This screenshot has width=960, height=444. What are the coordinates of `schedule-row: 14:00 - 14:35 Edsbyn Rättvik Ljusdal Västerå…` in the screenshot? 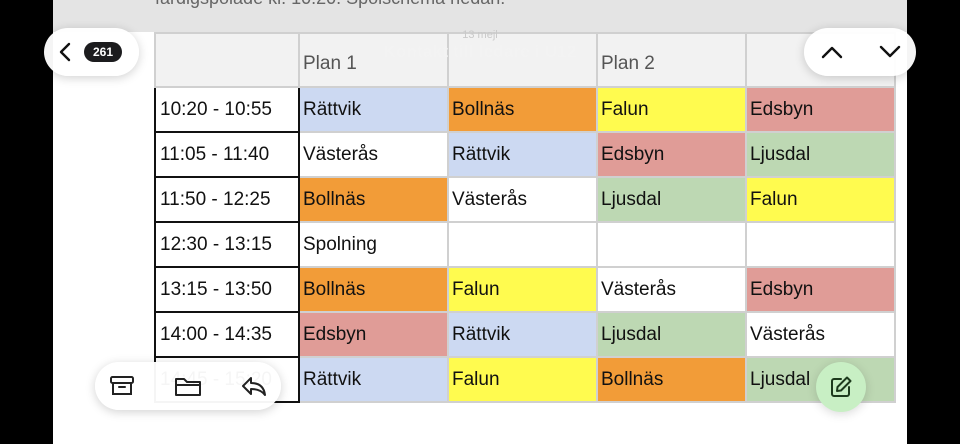 It's located at (525, 334).